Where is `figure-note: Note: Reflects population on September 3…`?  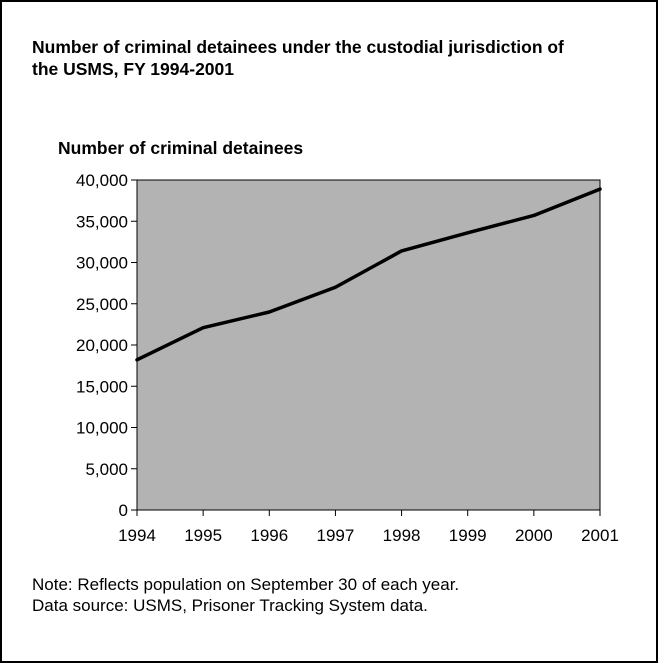 figure-note: Note: Reflects population on September 3… is located at coordinates (245, 595).